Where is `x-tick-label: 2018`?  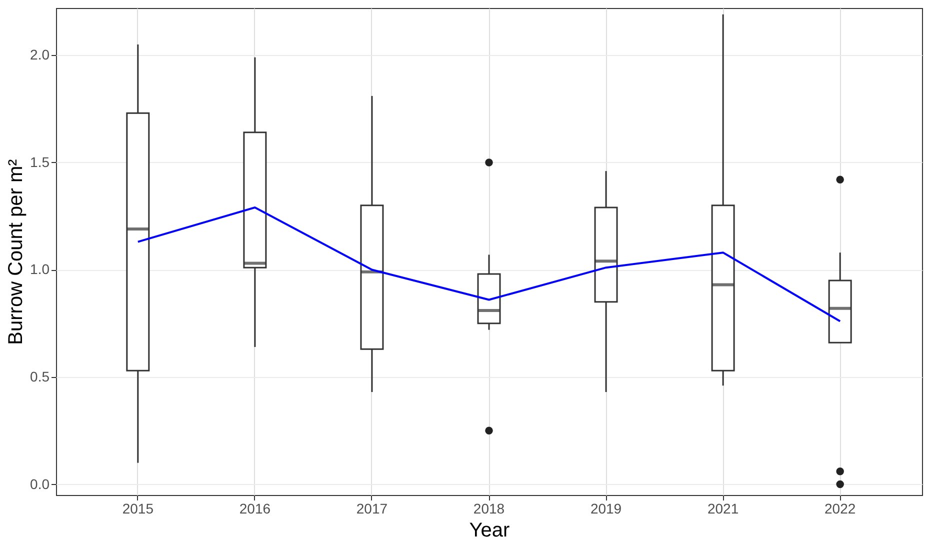
x-tick-label: 2018 is located at coordinates (489, 508).